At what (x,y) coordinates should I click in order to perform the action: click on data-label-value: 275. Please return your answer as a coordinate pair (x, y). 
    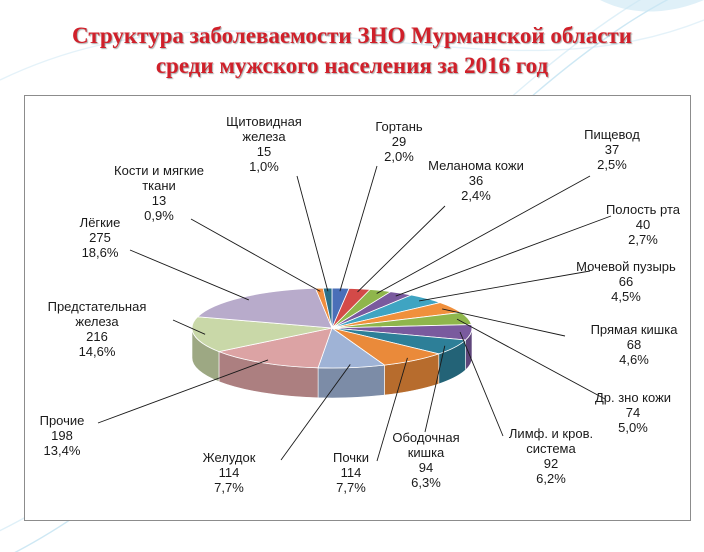
    Looking at the image, I should click on (100, 237).